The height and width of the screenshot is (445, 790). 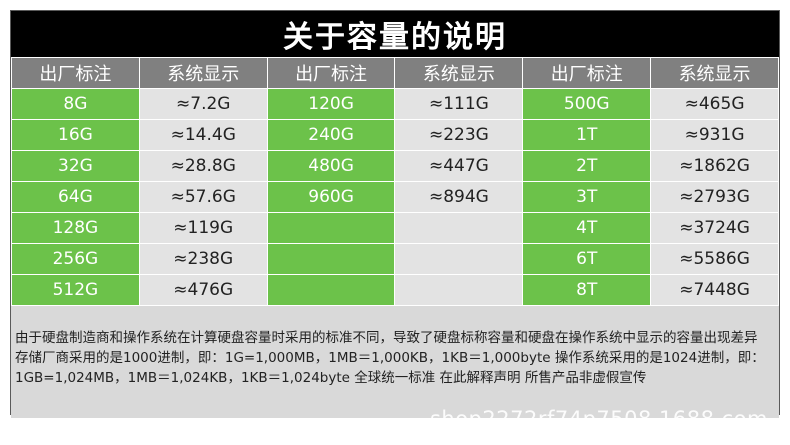 What do you see at coordinates (75, 259) in the screenshot?
I see `factory-capacity-cell: 256G` at bounding box center [75, 259].